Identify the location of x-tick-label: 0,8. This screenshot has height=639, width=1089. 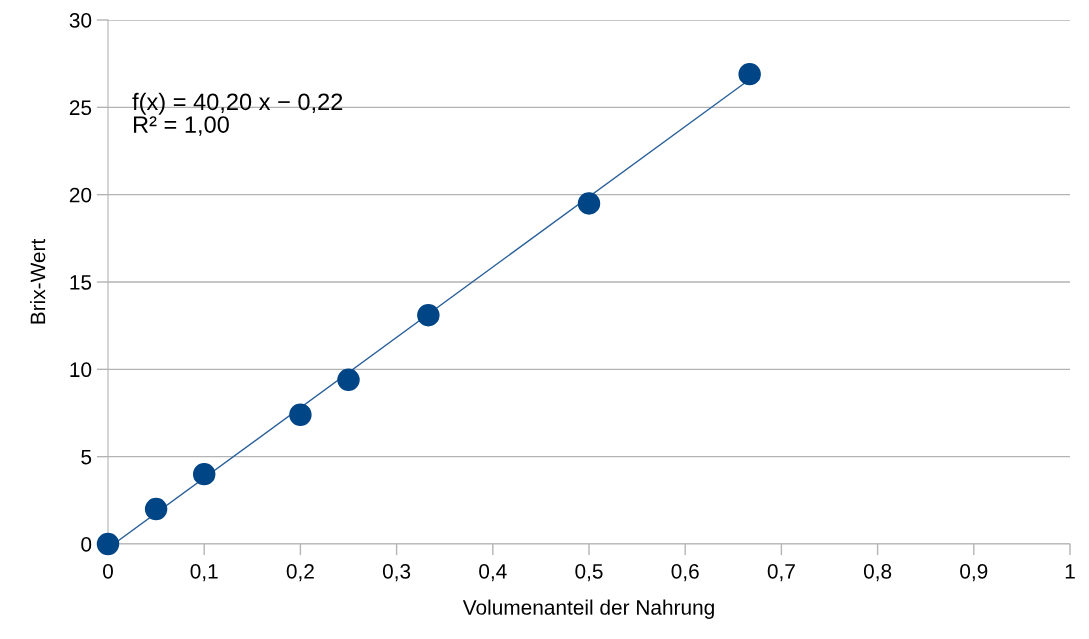
(877, 572).